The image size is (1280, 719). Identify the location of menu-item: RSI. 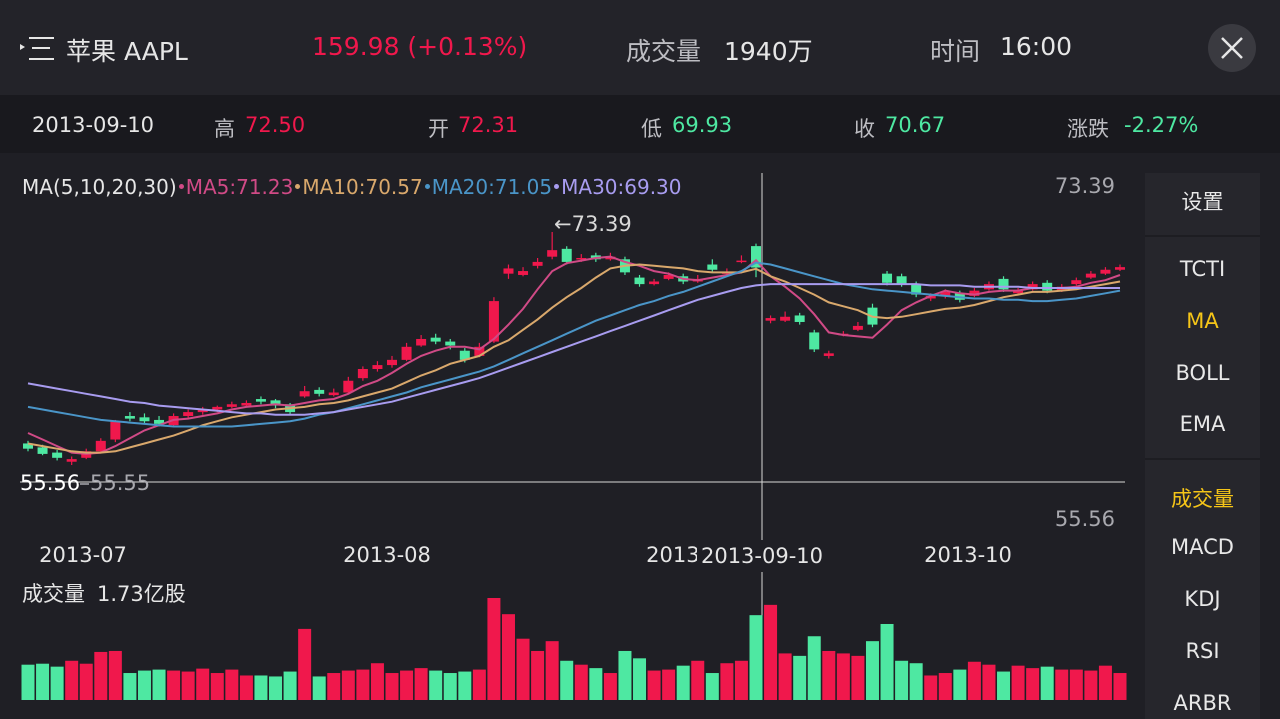
(1202, 651).